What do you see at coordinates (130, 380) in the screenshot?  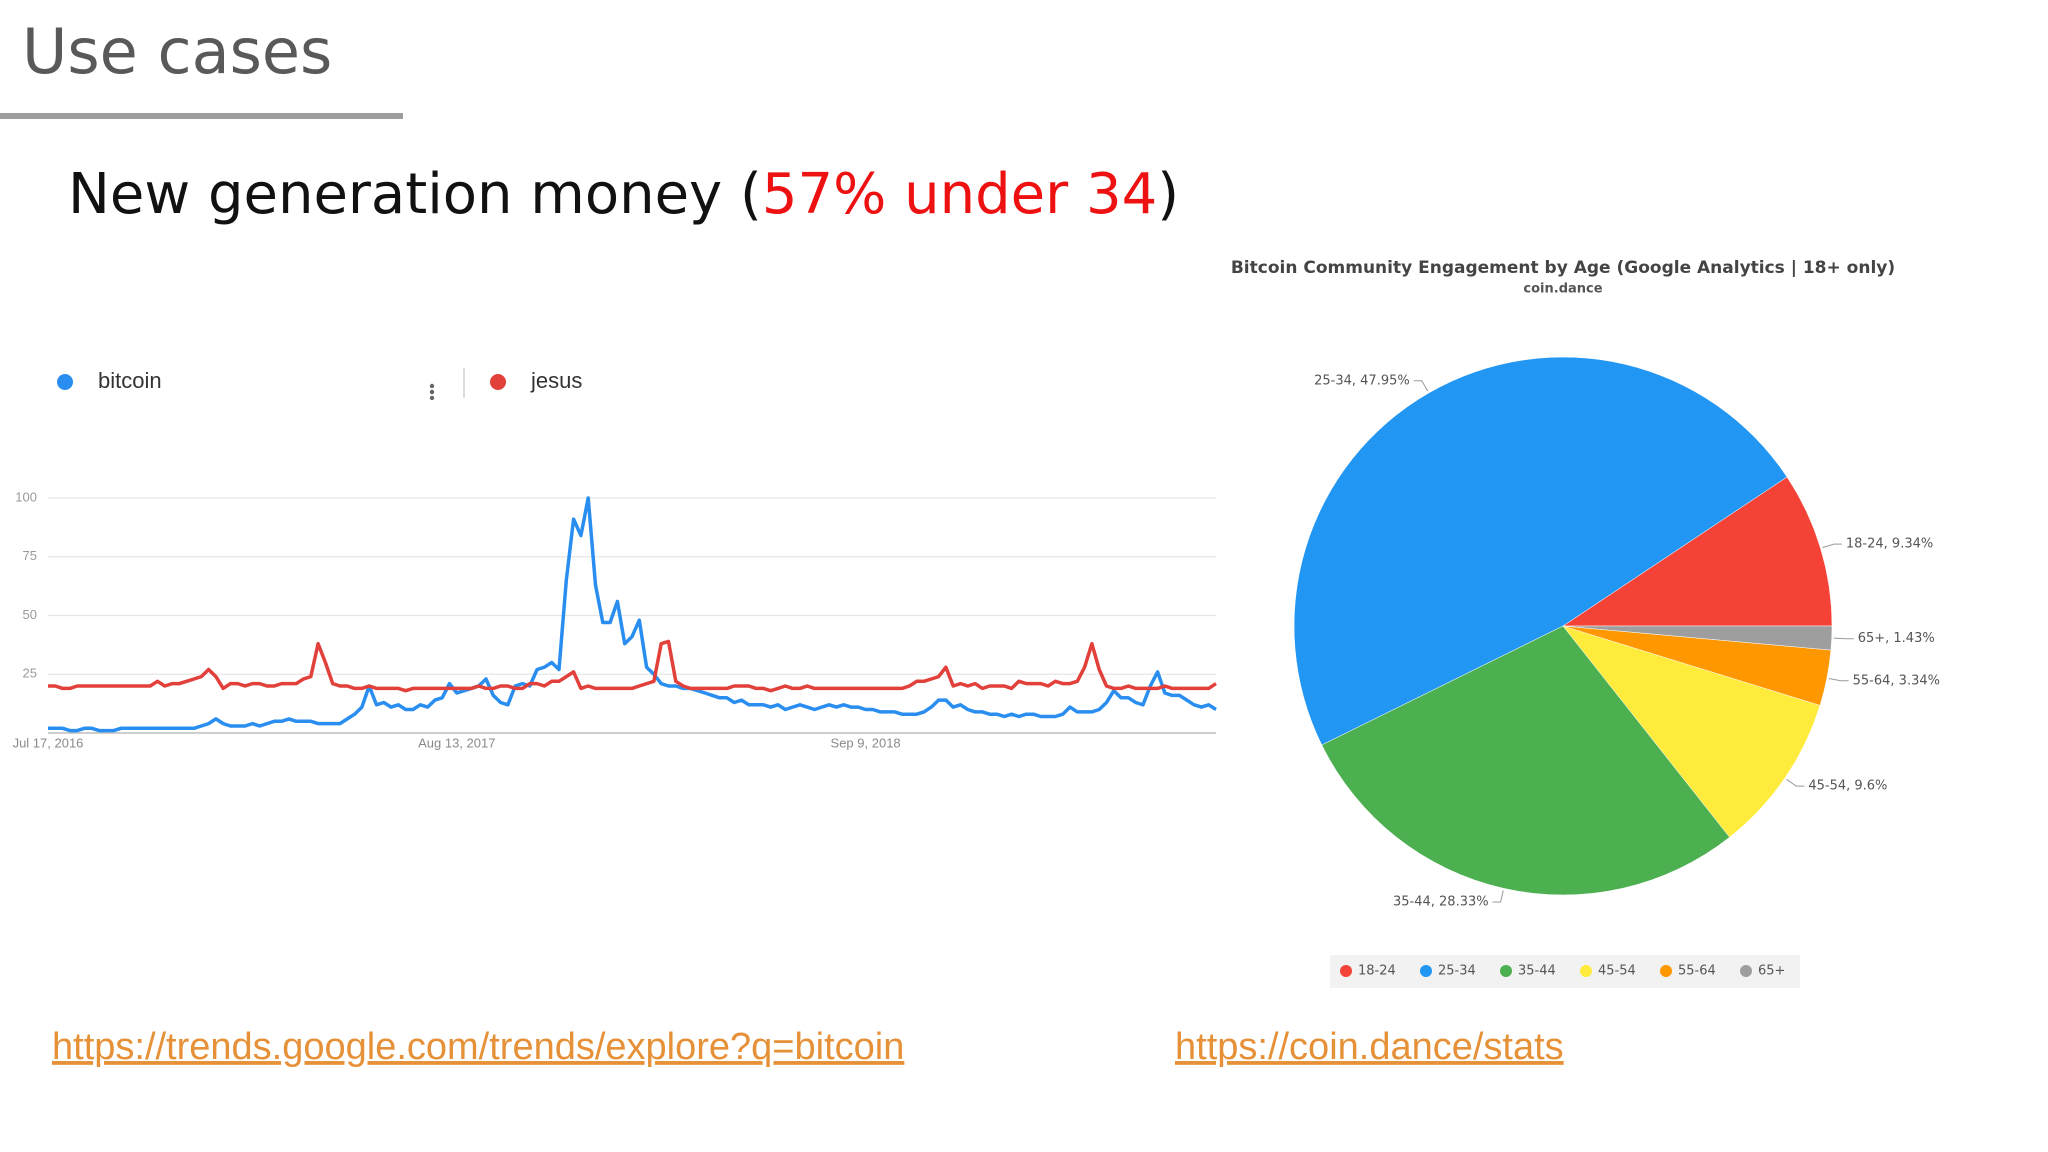 I see `legend-label: bitcoin` at bounding box center [130, 380].